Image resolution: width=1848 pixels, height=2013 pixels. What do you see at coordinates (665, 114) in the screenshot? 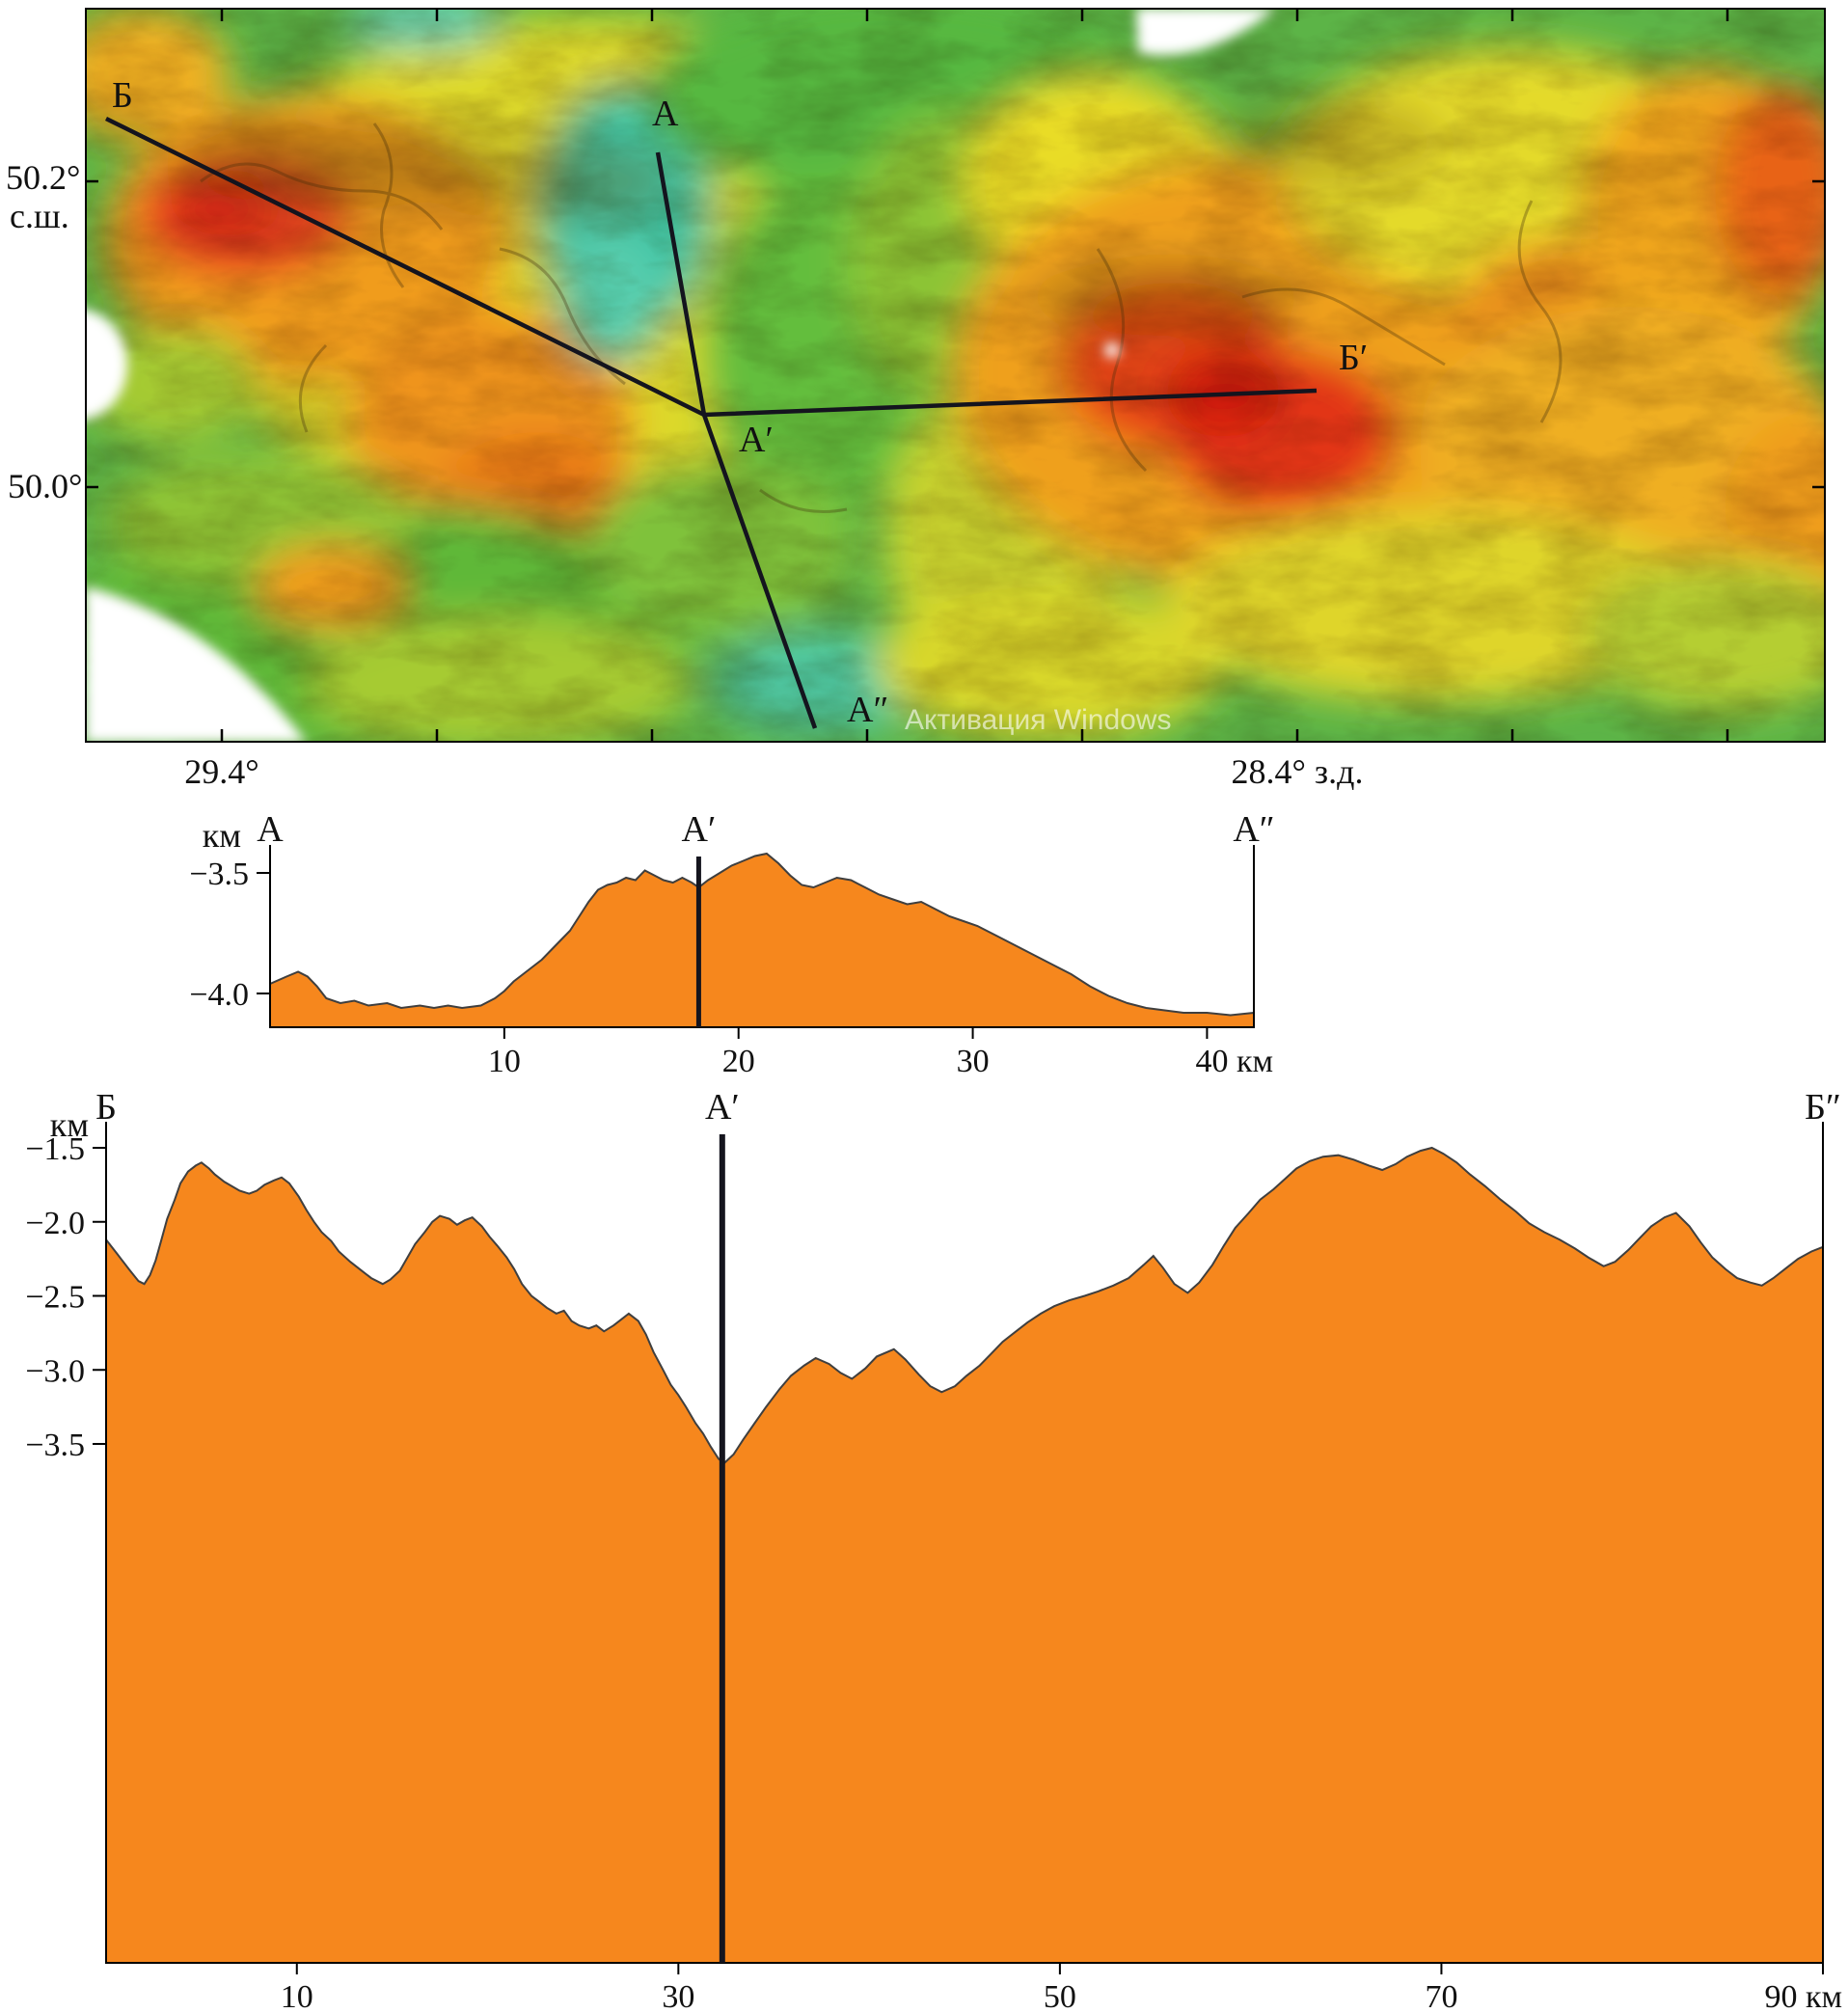
I see `label-A-start: А` at bounding box center [665, 114].